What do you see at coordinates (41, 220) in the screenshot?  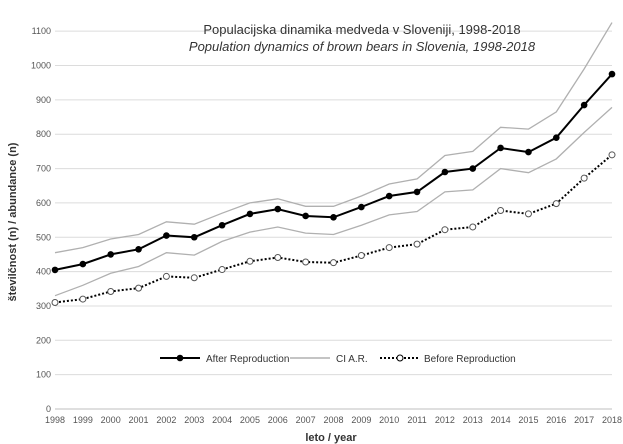 I see `y-tick-labels: 0 100 200 300 400 500 600 700 800 900 1000 1100` at bounding box center [41, 220].